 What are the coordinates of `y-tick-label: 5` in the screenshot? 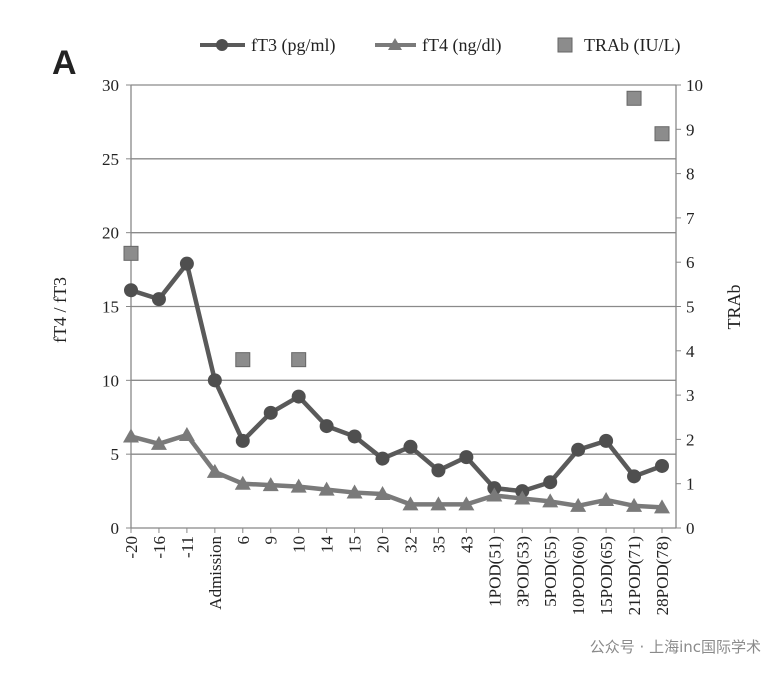 It's located at (115, 454).